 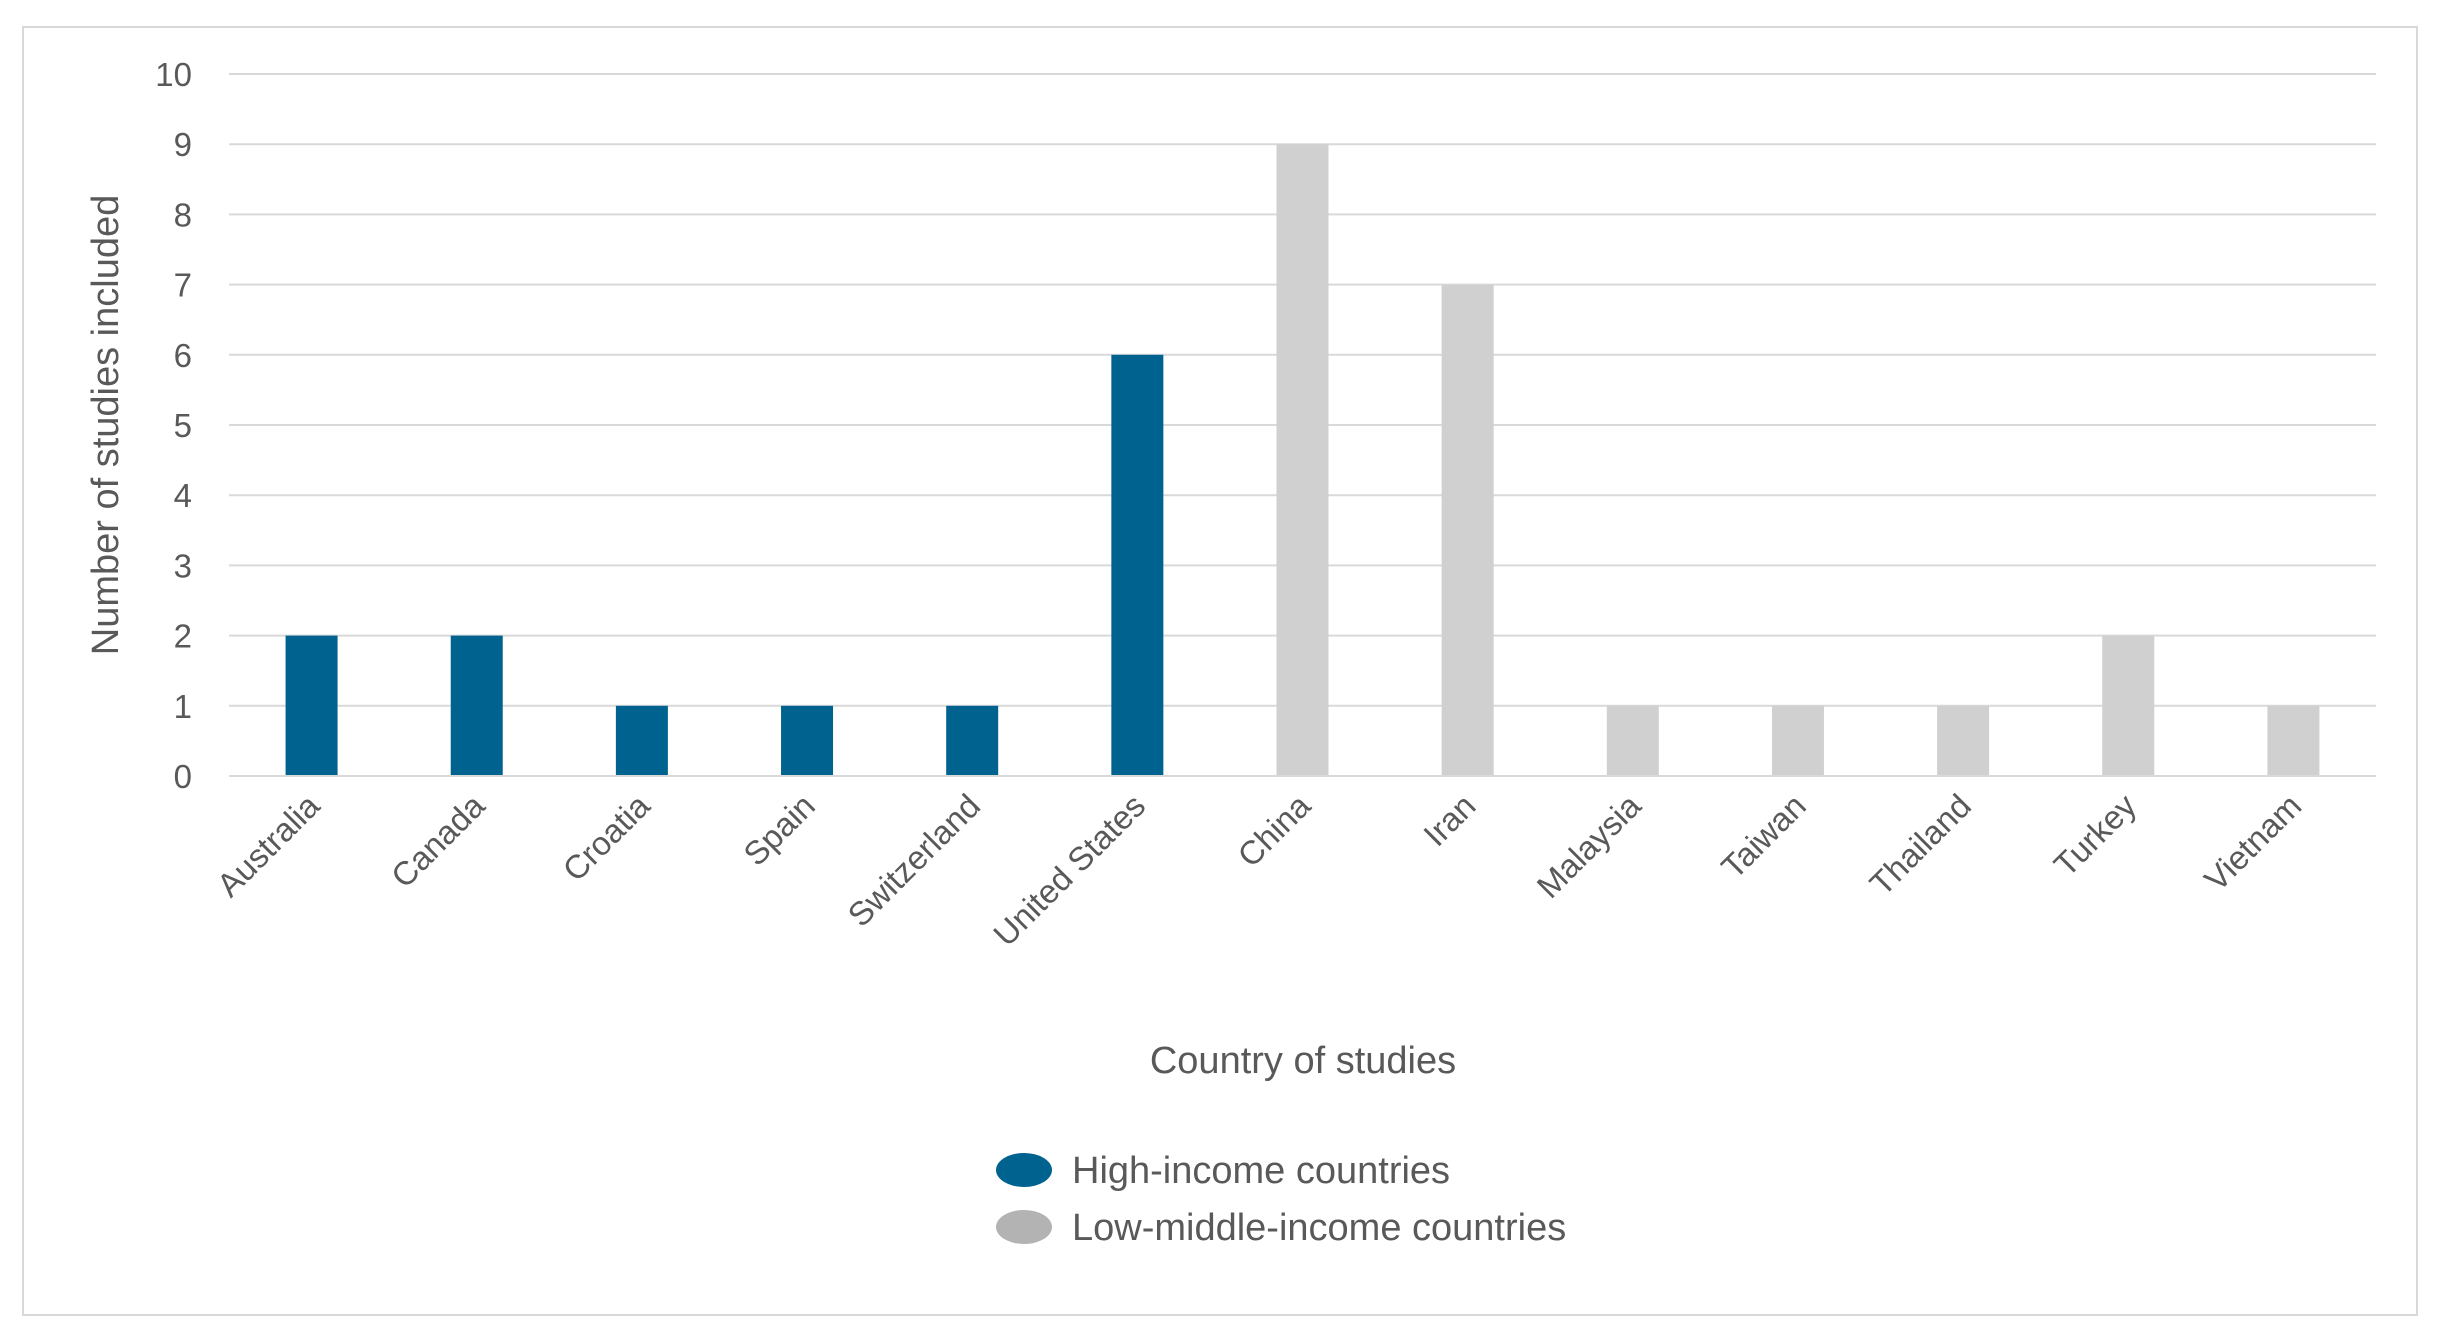 I want to click on bar-thailand, so click(x=1963, y=740).